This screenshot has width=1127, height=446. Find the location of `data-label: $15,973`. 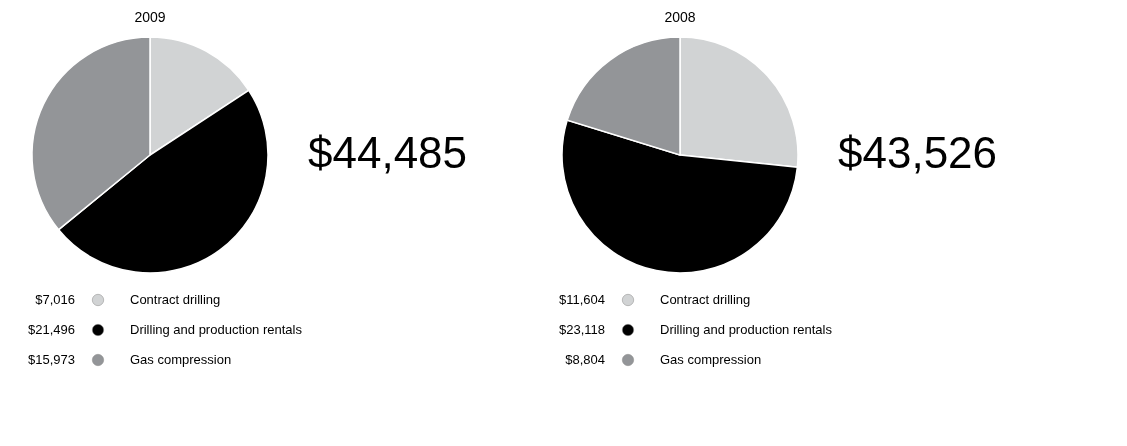

data-label: $15,973 is located at coordinates (51, 359).